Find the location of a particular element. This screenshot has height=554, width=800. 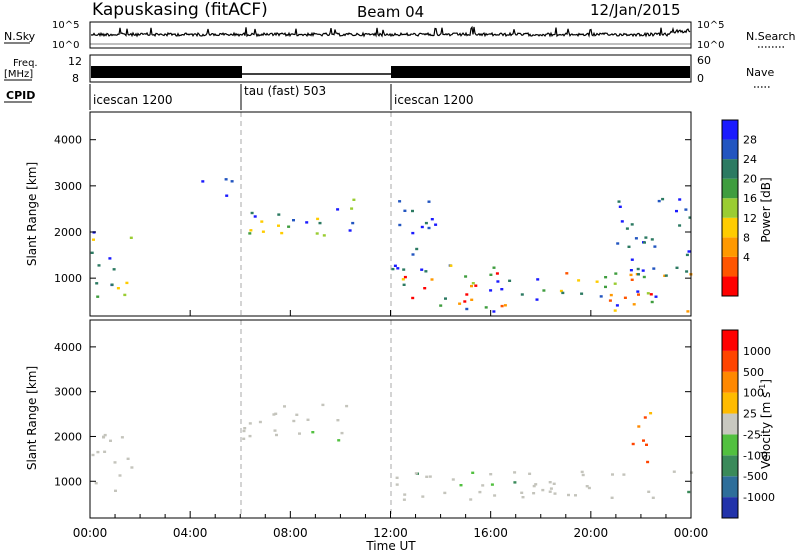

power-colorbar-tick-1: 24 is located at coordinates (750, 159).